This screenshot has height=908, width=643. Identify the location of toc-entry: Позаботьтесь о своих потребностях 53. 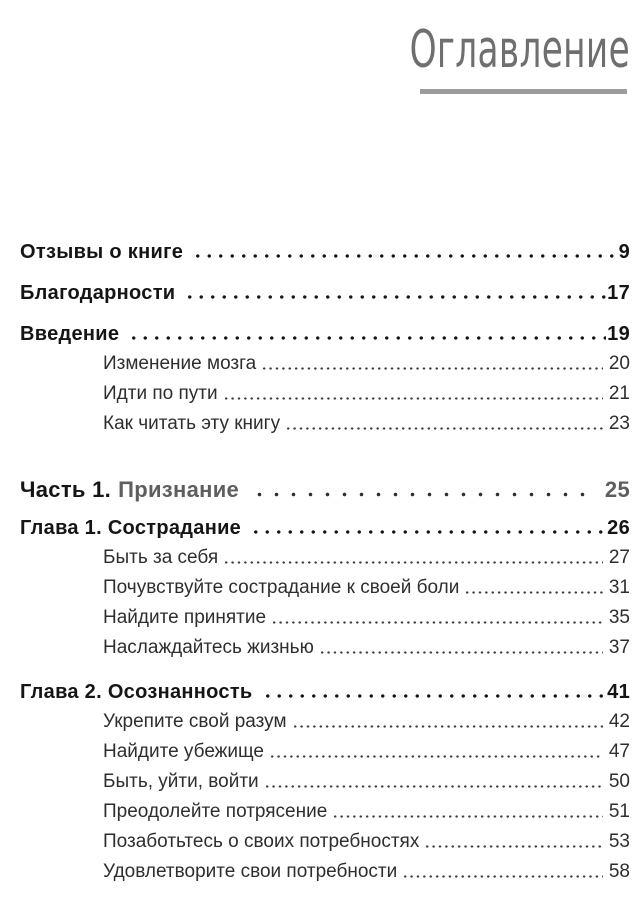
(325, 842).